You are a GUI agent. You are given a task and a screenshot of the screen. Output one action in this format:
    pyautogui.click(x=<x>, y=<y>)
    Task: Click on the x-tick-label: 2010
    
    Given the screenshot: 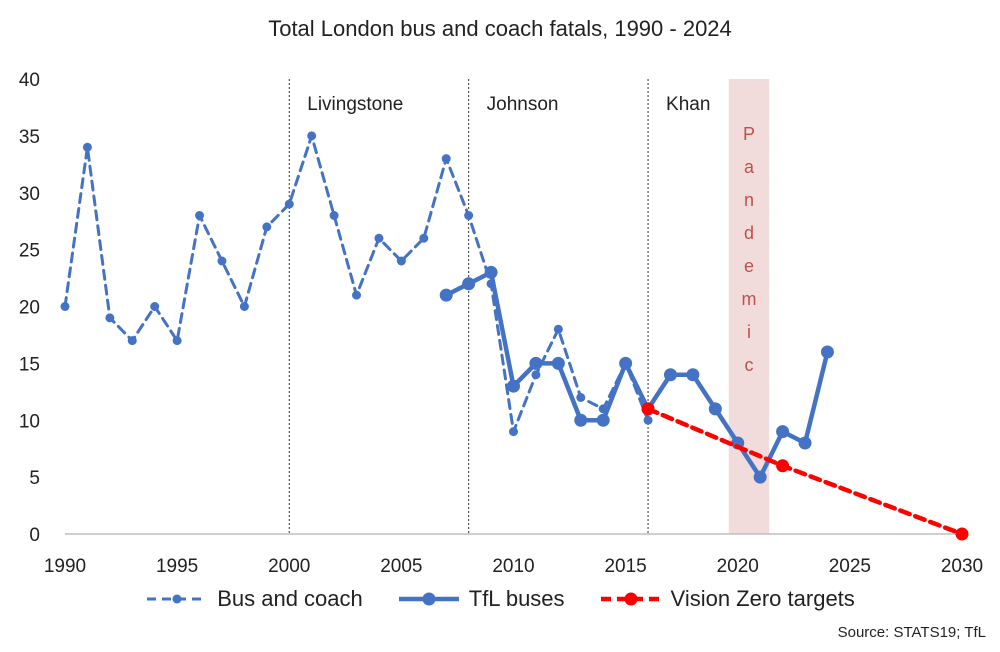 What is the action you would take?
    pyautogui.click(x=513, y=566)
    